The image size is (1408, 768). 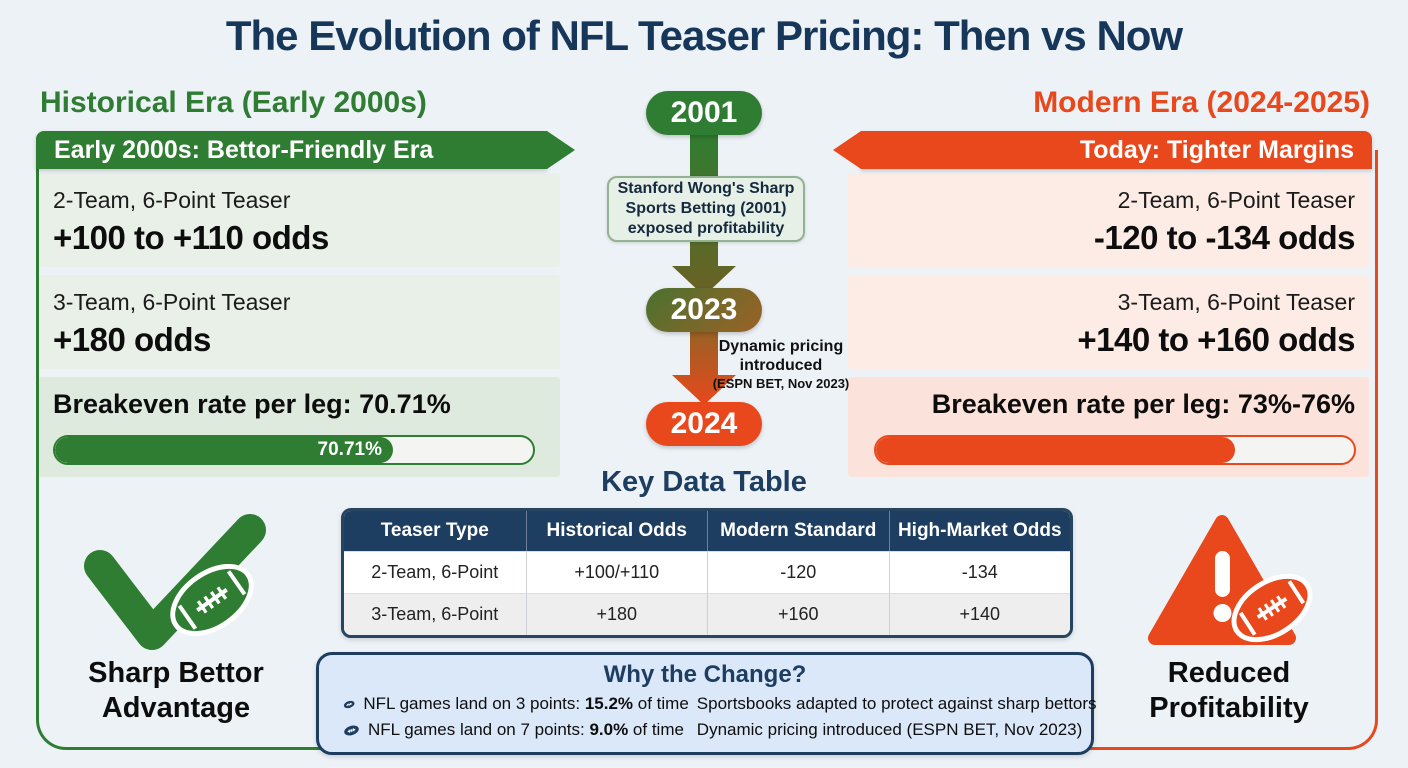 What do you see at coordinates (616, 614) in the screenshot?
I see `table-cell: +180` at bounding box center [616, 614].